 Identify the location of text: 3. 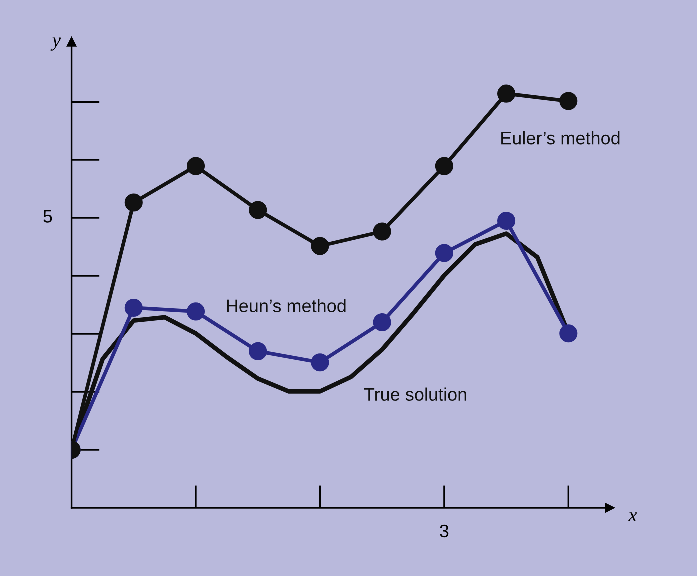
(444, 531).